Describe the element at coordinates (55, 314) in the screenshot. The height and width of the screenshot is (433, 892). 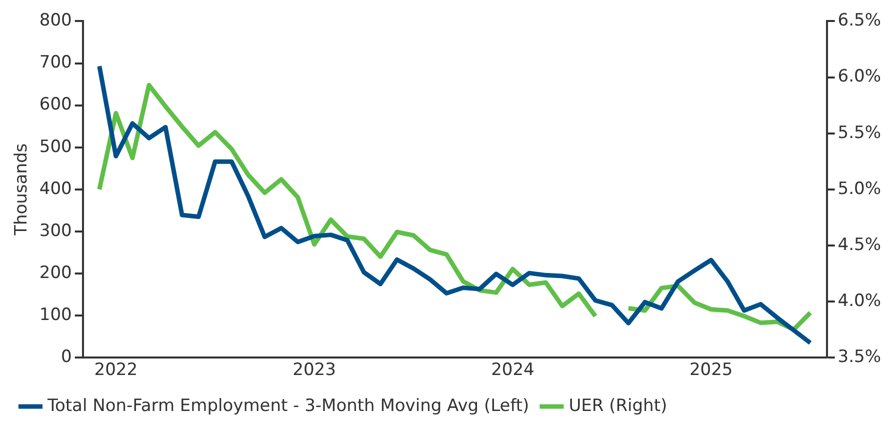
I see `y-tick-label: 100` at that location.